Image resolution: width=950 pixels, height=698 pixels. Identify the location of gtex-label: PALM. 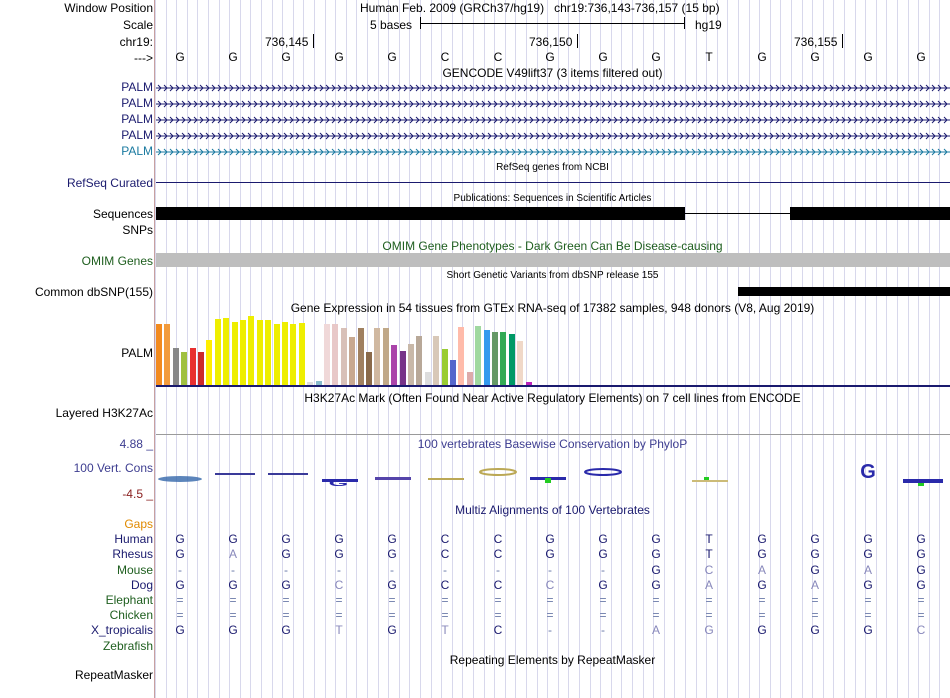
(137, 353).